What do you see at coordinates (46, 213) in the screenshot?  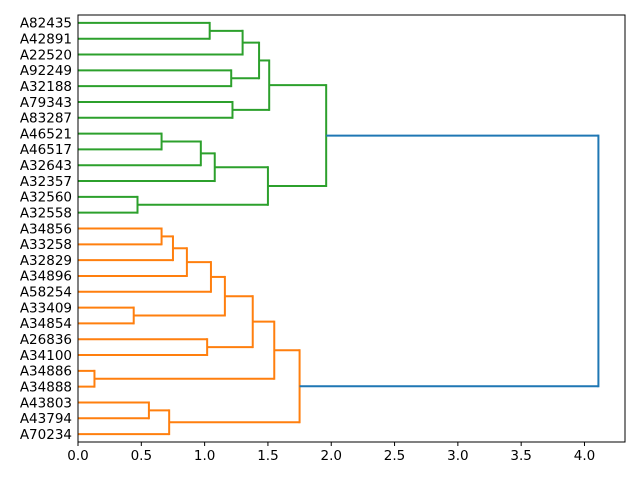 I see `leaf-label: A32558` at bounding box center [46, 213].